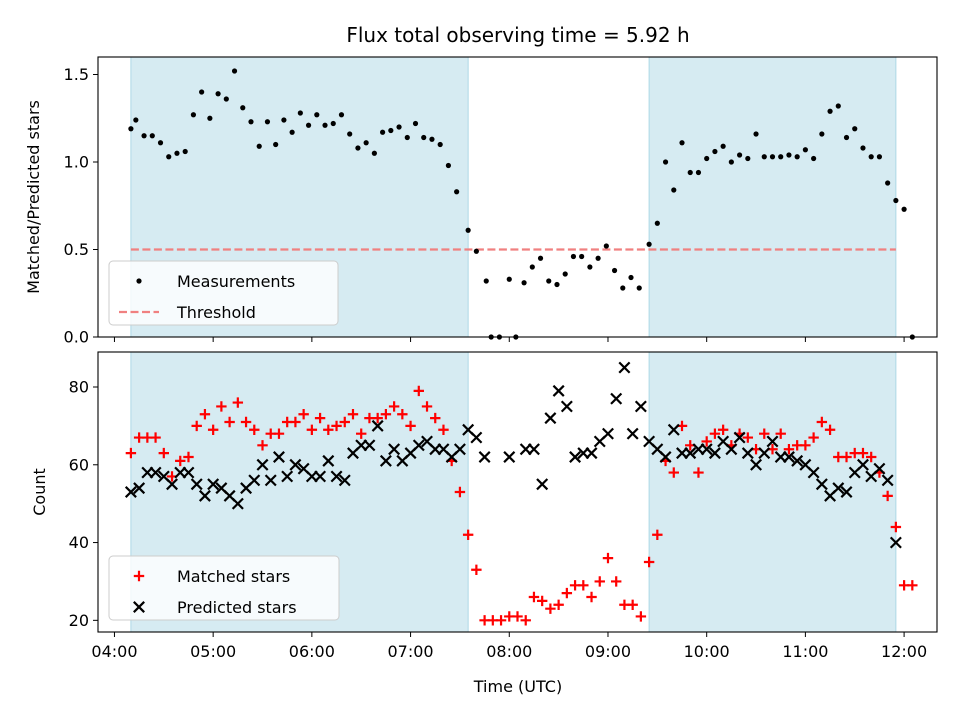  I want to click on bottom-y-tick-label: 80, so click(79, 387).